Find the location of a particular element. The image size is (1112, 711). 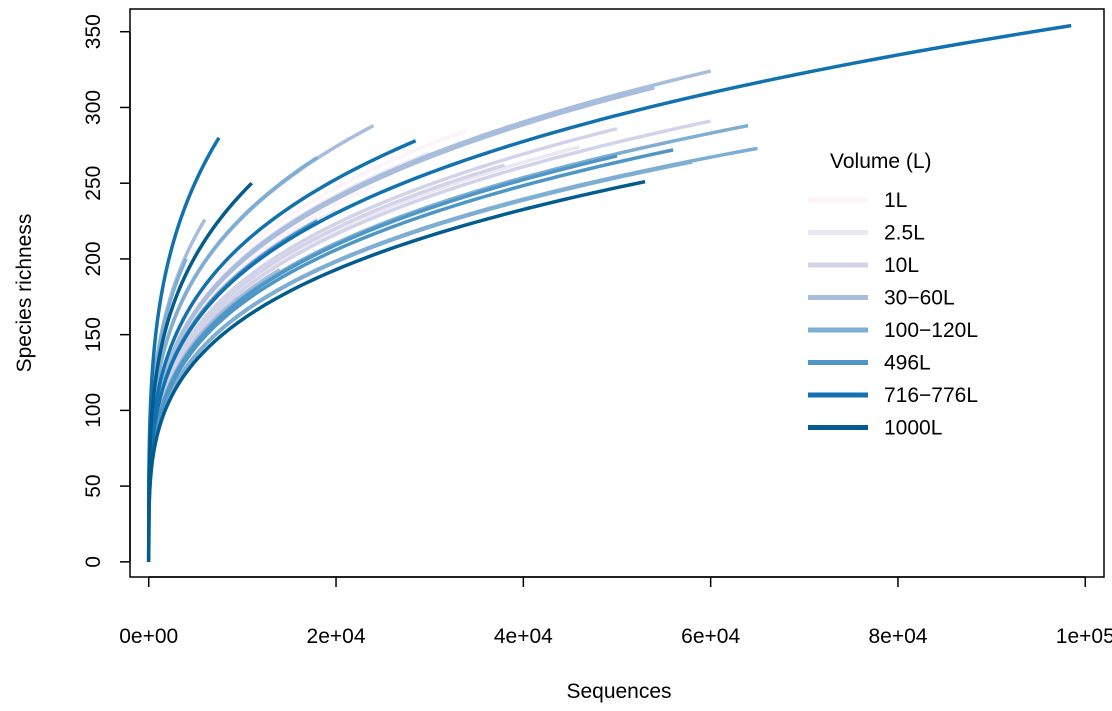

x-axis-label: Sequences is located at coordinates (618, 691).